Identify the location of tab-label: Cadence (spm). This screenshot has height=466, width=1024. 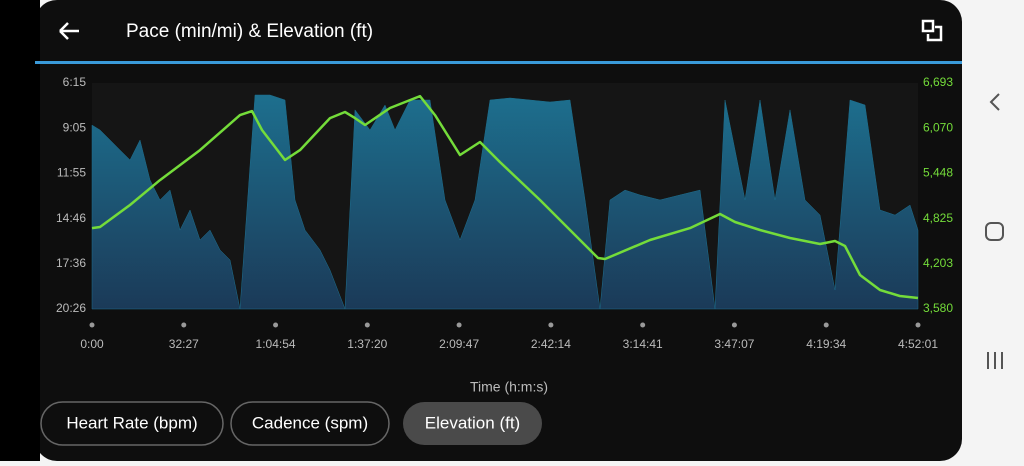
(310, 422).